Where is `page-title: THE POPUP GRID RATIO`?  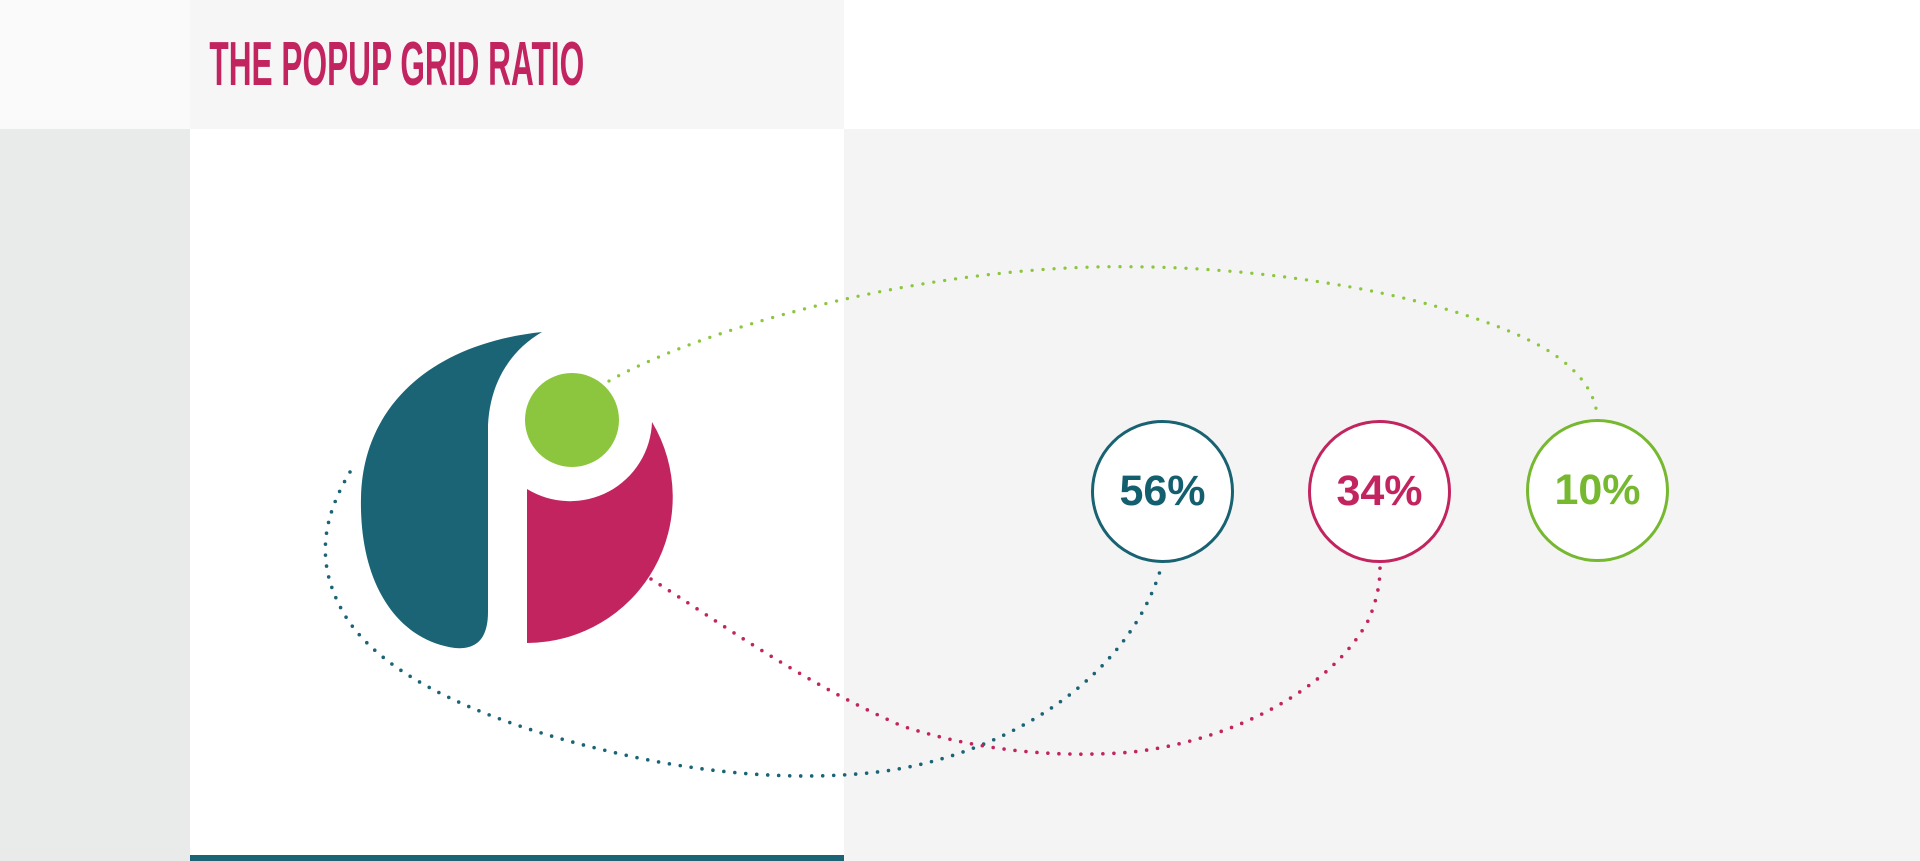
page-title: THE POPUP GRID RATIO is located at coordinates (397, 64).